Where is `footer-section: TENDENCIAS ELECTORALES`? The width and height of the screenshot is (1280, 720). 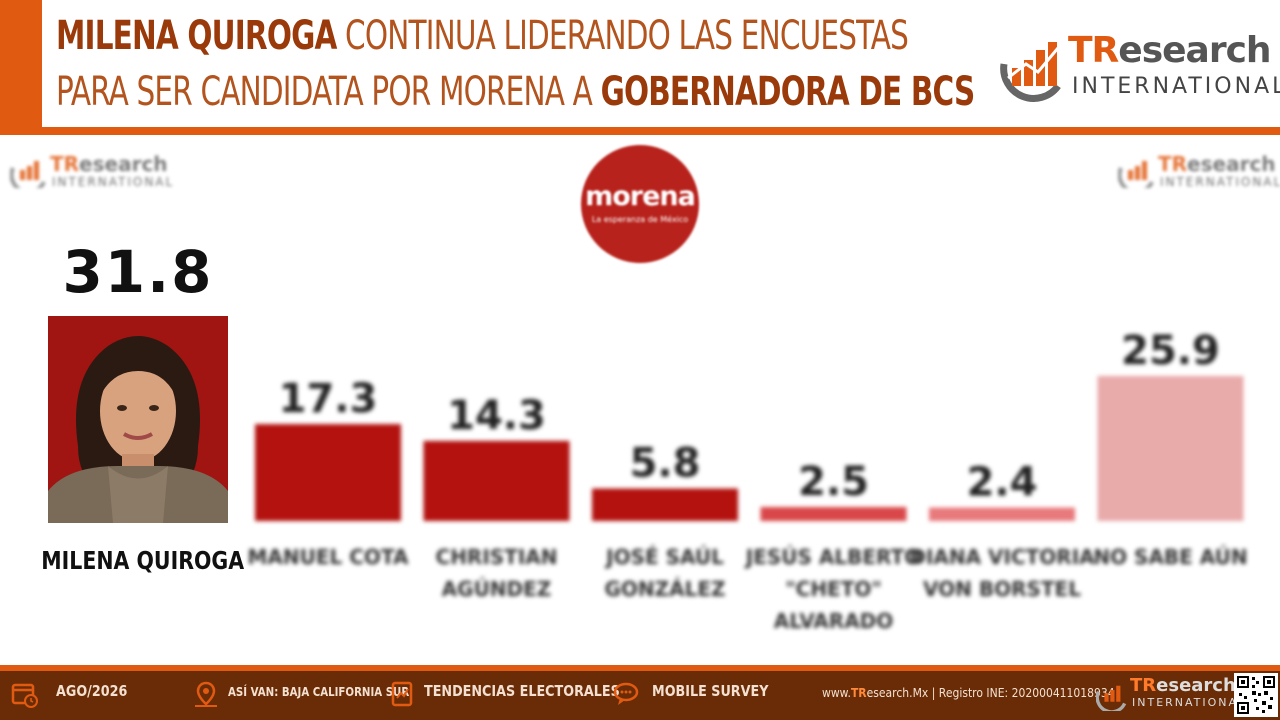 footer-section: TENDENCIAS ELECTORALES is located at coordinates (522, 691).